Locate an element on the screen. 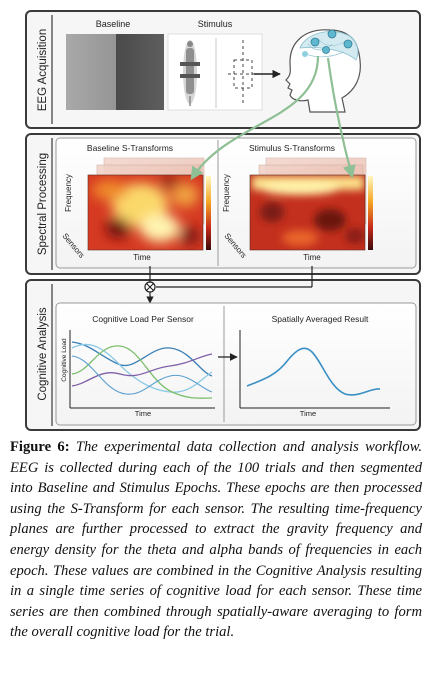 Image resolution: width=430 pixels, height=678 pixels. baseline-label: Baseline is located at coordinates (113, 24).